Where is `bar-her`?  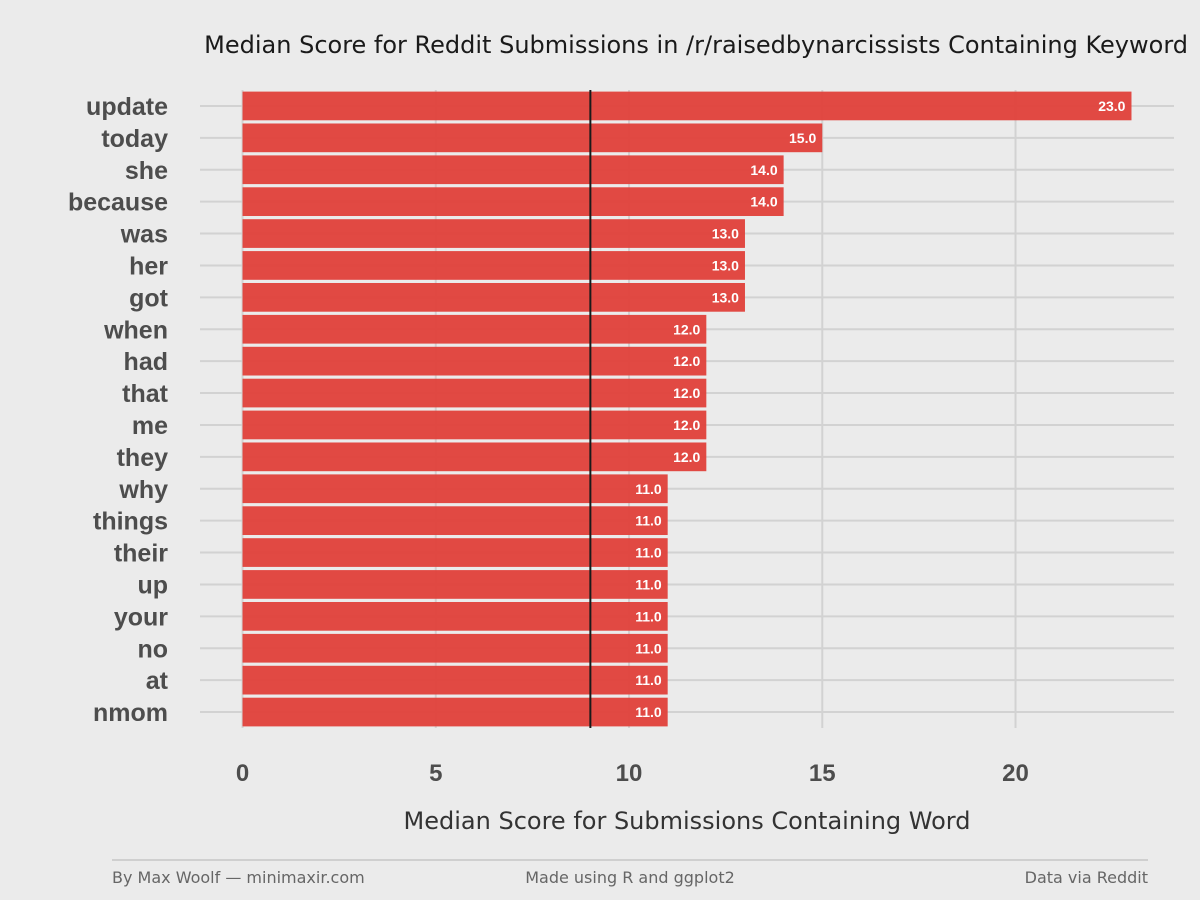
bar-her is located at coordinates (493, 265).